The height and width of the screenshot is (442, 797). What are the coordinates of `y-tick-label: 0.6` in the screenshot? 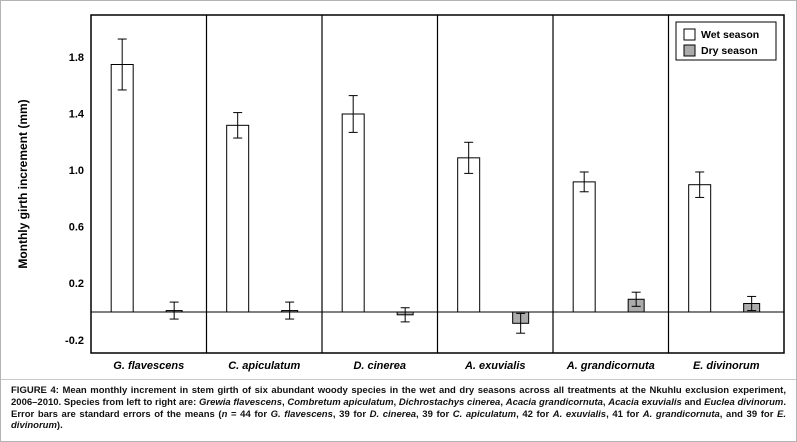 It's located at (76, 228).